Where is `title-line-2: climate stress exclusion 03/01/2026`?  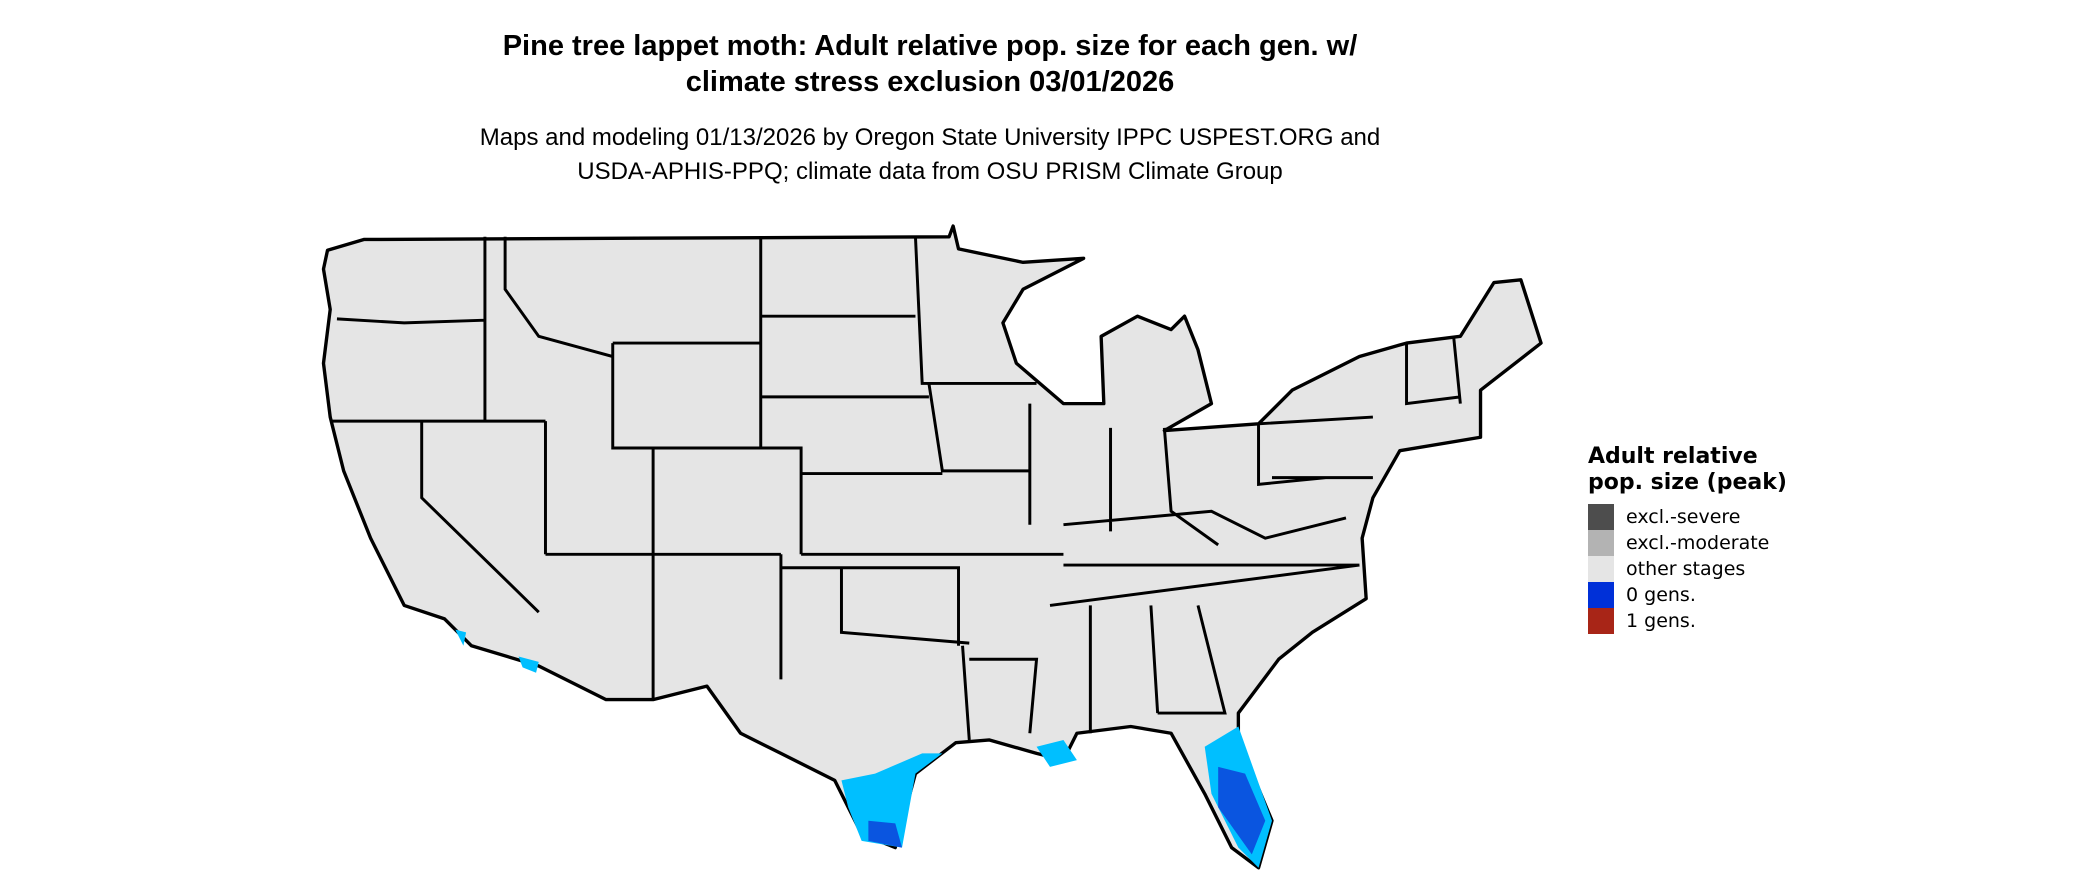
title-line-2: climate stress exclusion 03/01/2026 is located at coordinates (930, 82).